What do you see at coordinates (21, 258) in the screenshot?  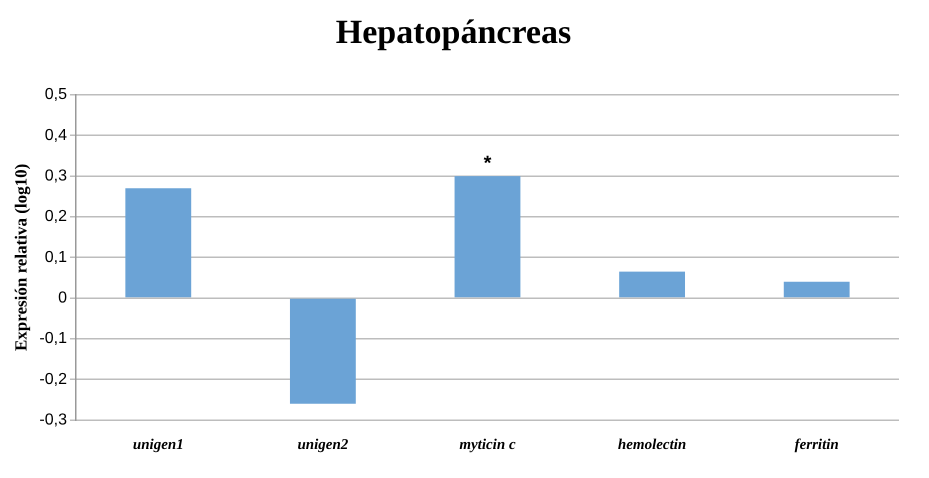 I see `y-axis-title: Expresión relativa (log10)` at bounding box center [21, 258].